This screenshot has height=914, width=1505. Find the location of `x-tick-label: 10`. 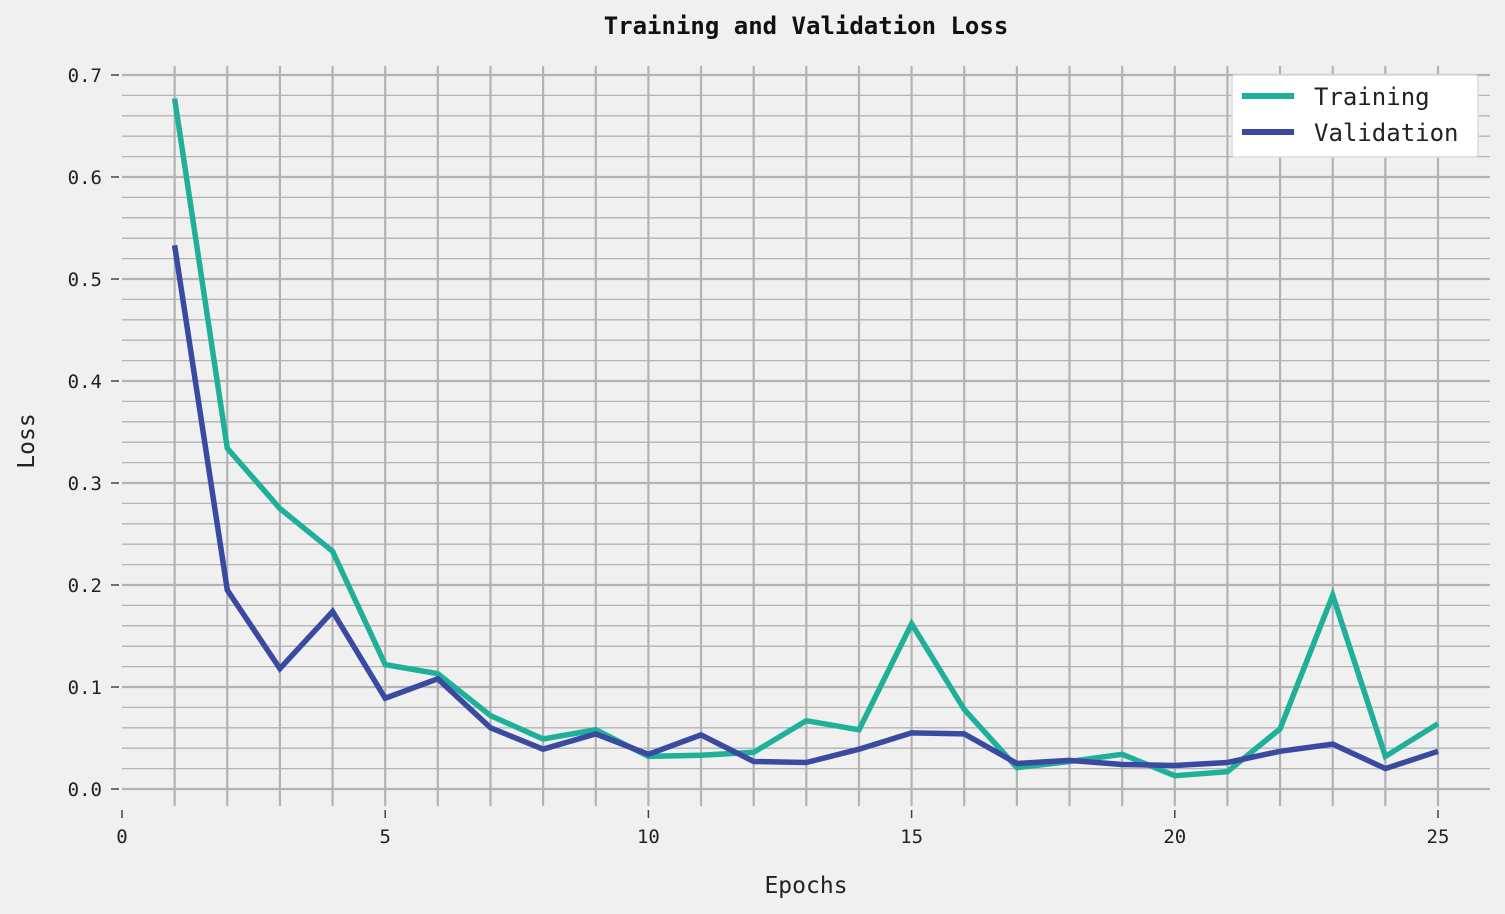

x-tick-label: 10 is located at coordinates (648, 837).